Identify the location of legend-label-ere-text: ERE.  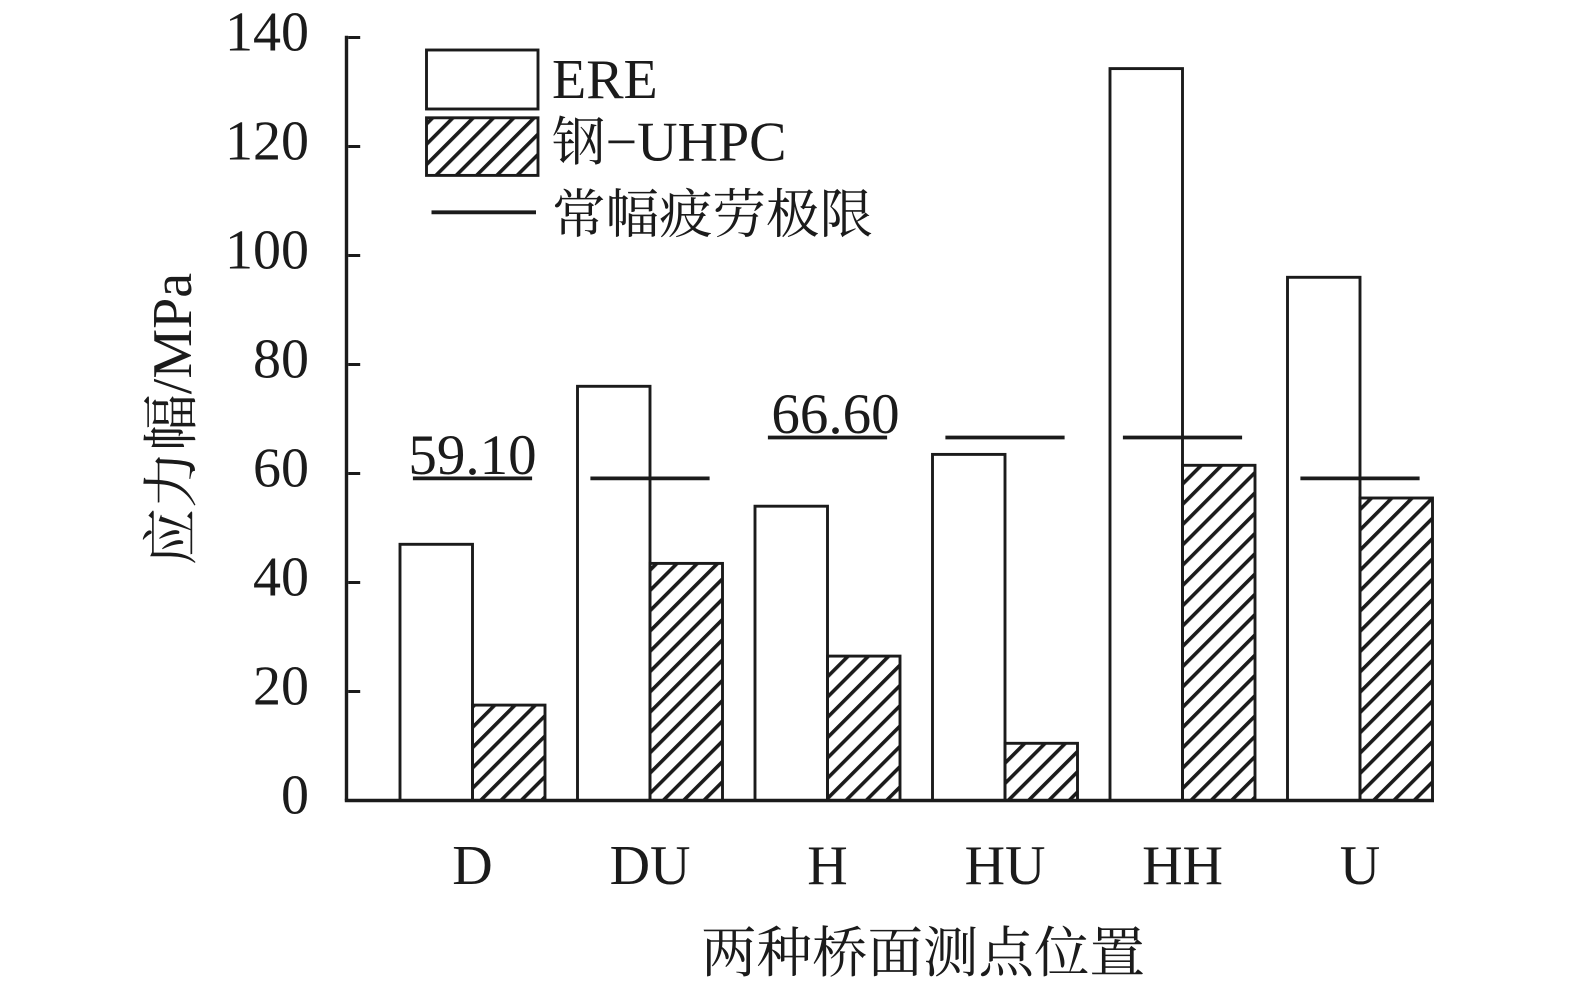
(605, 80).